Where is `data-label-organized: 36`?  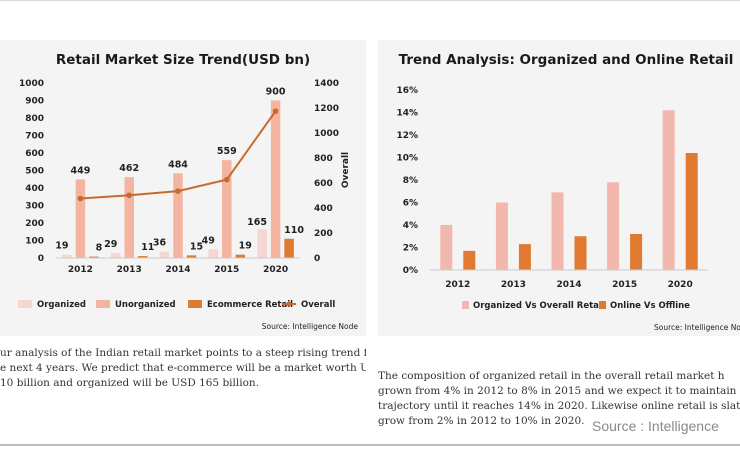
data-label-organized: 36 is located at coordinates (160, 243).